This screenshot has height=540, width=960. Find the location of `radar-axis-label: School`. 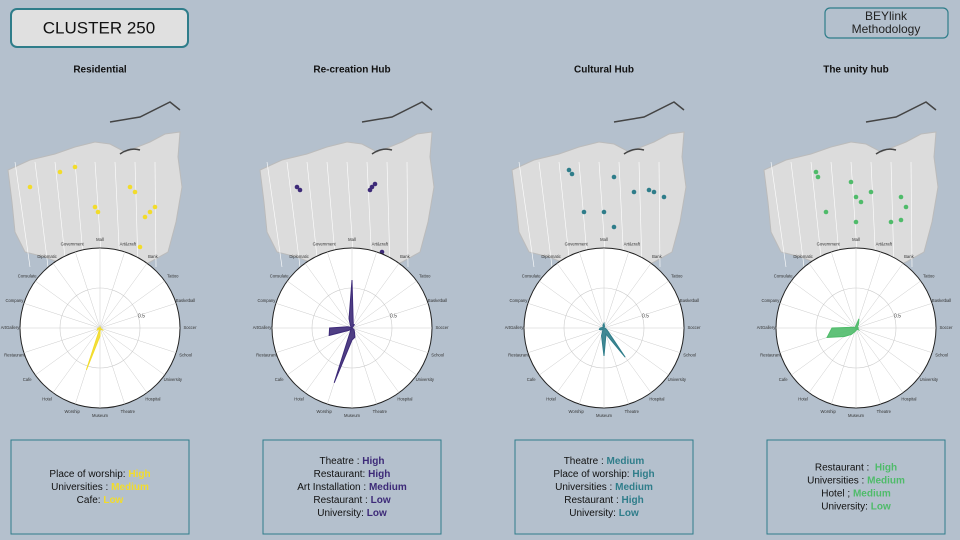

radar-axis-label: School is located at coordinates (689, 354).